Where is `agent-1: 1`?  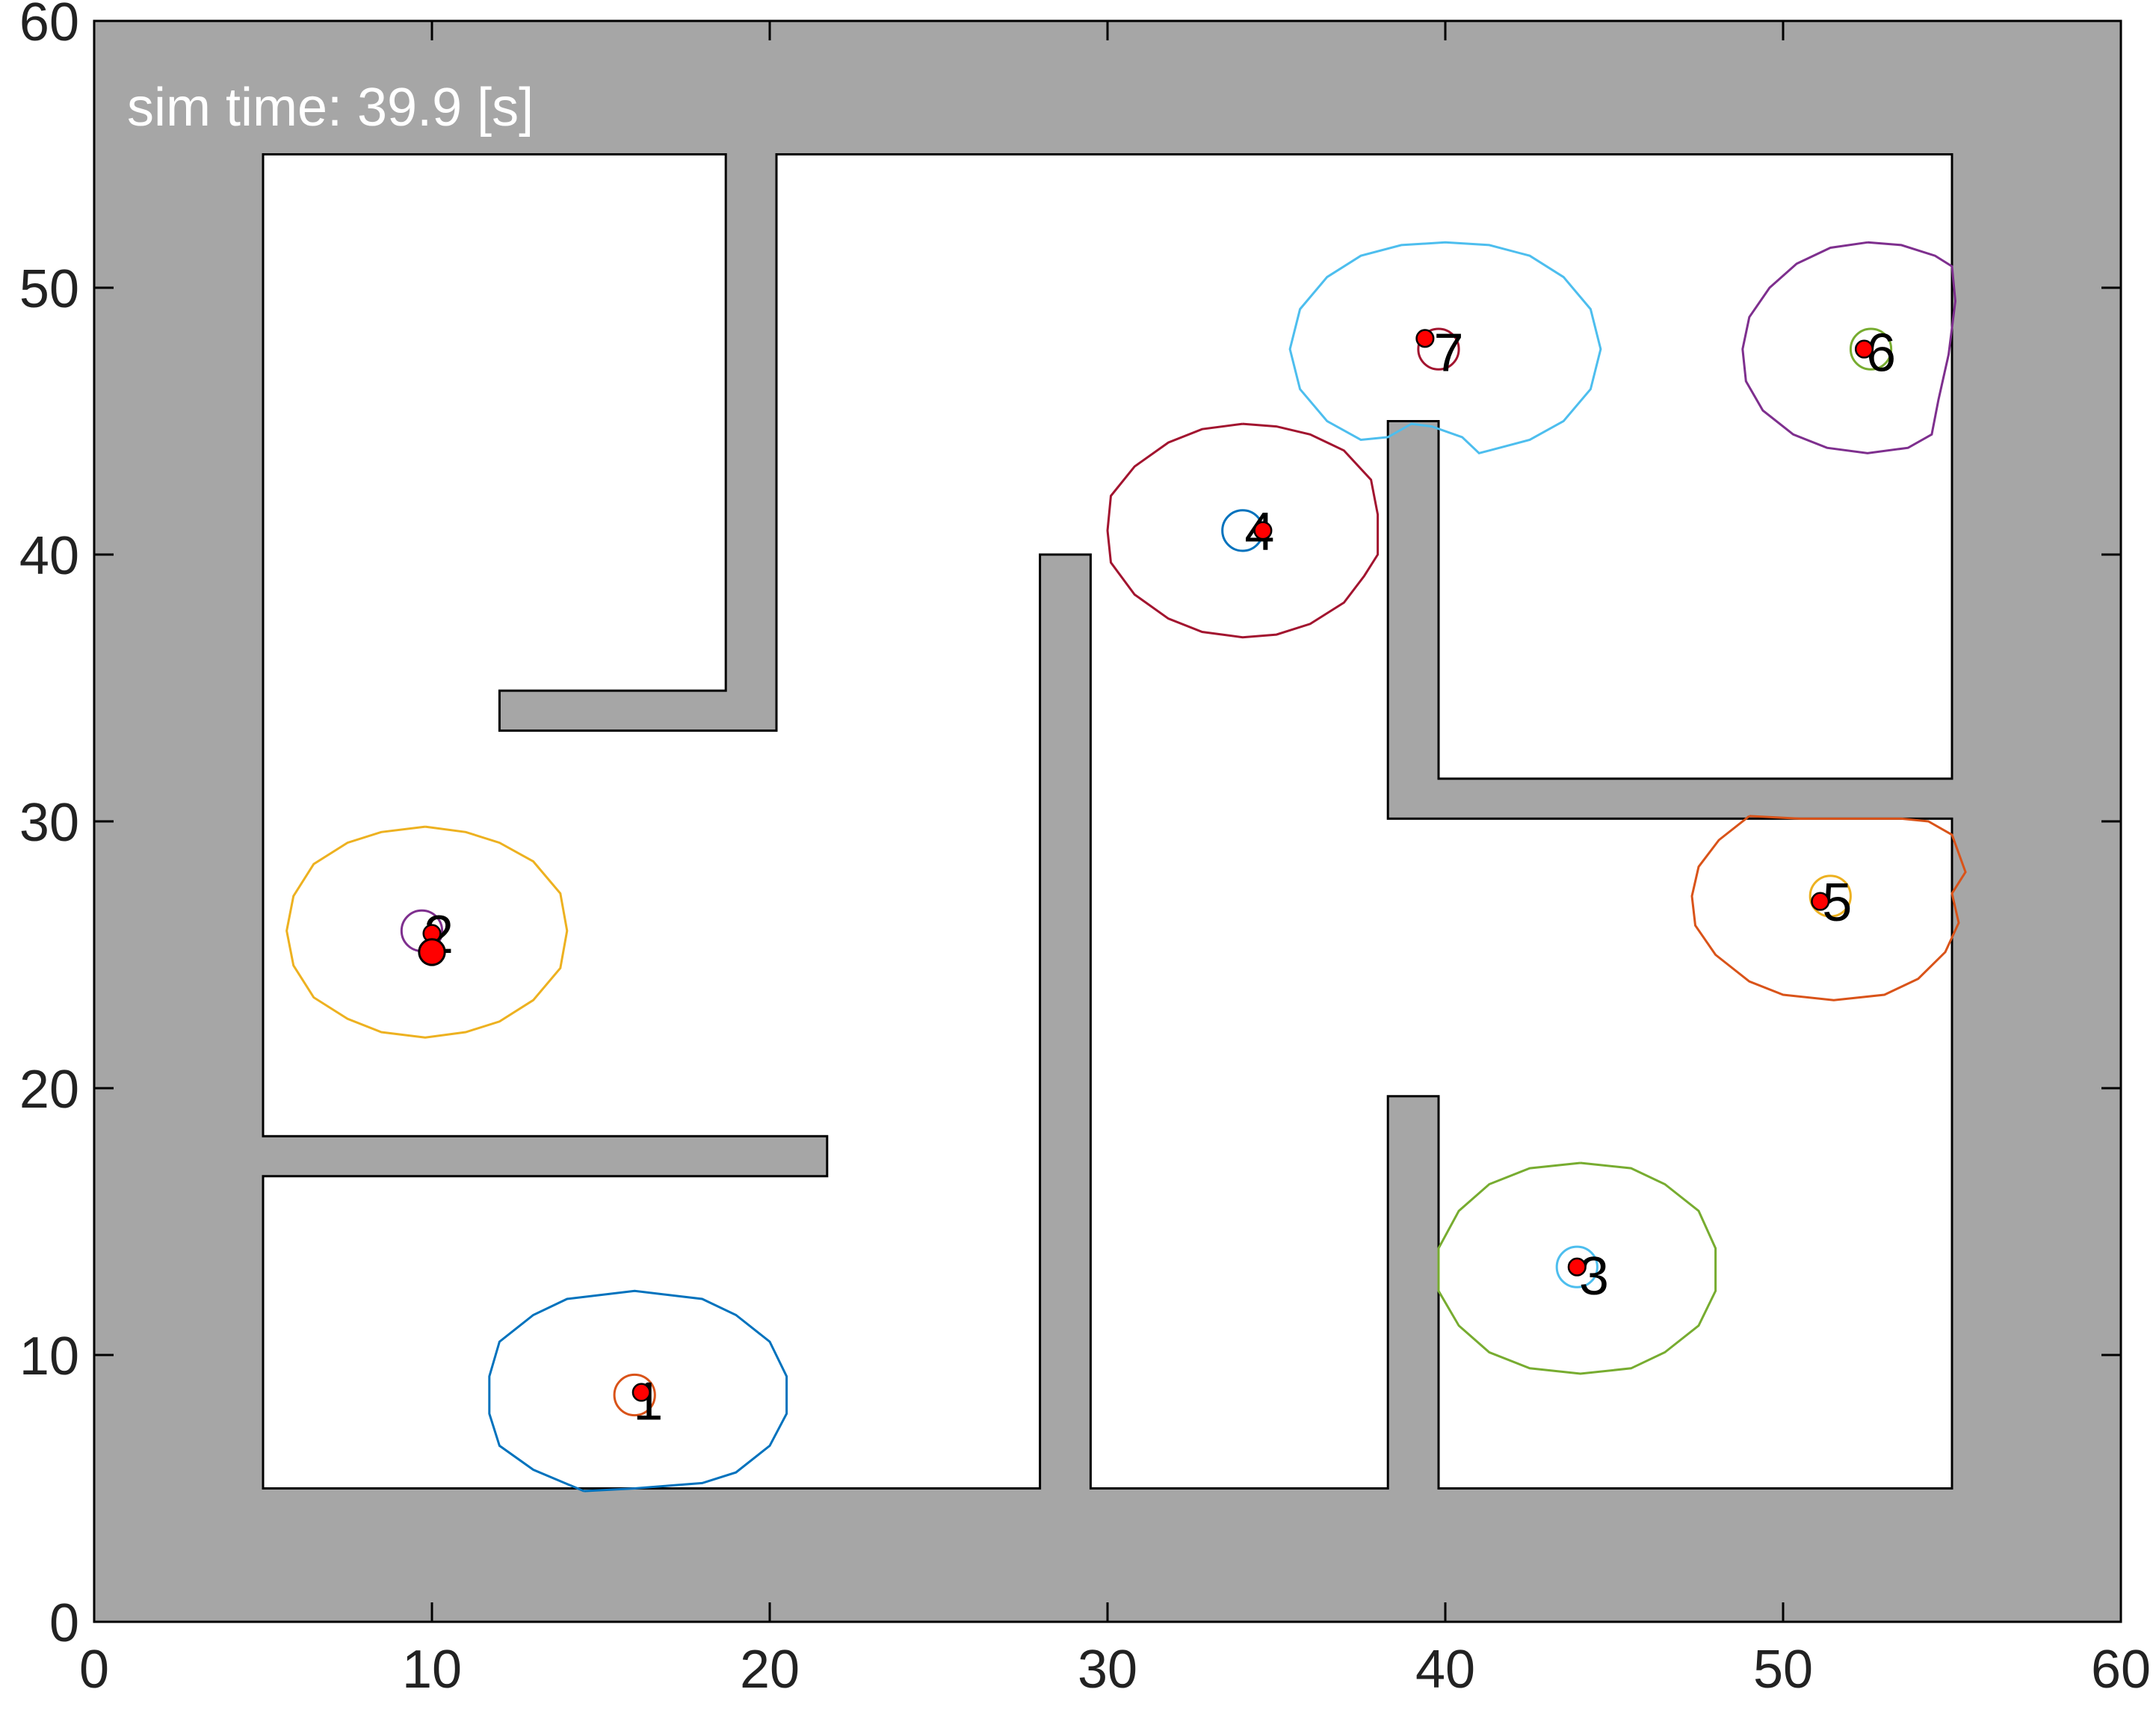 agent-1: 1 is located at coordinates (638, 1391).